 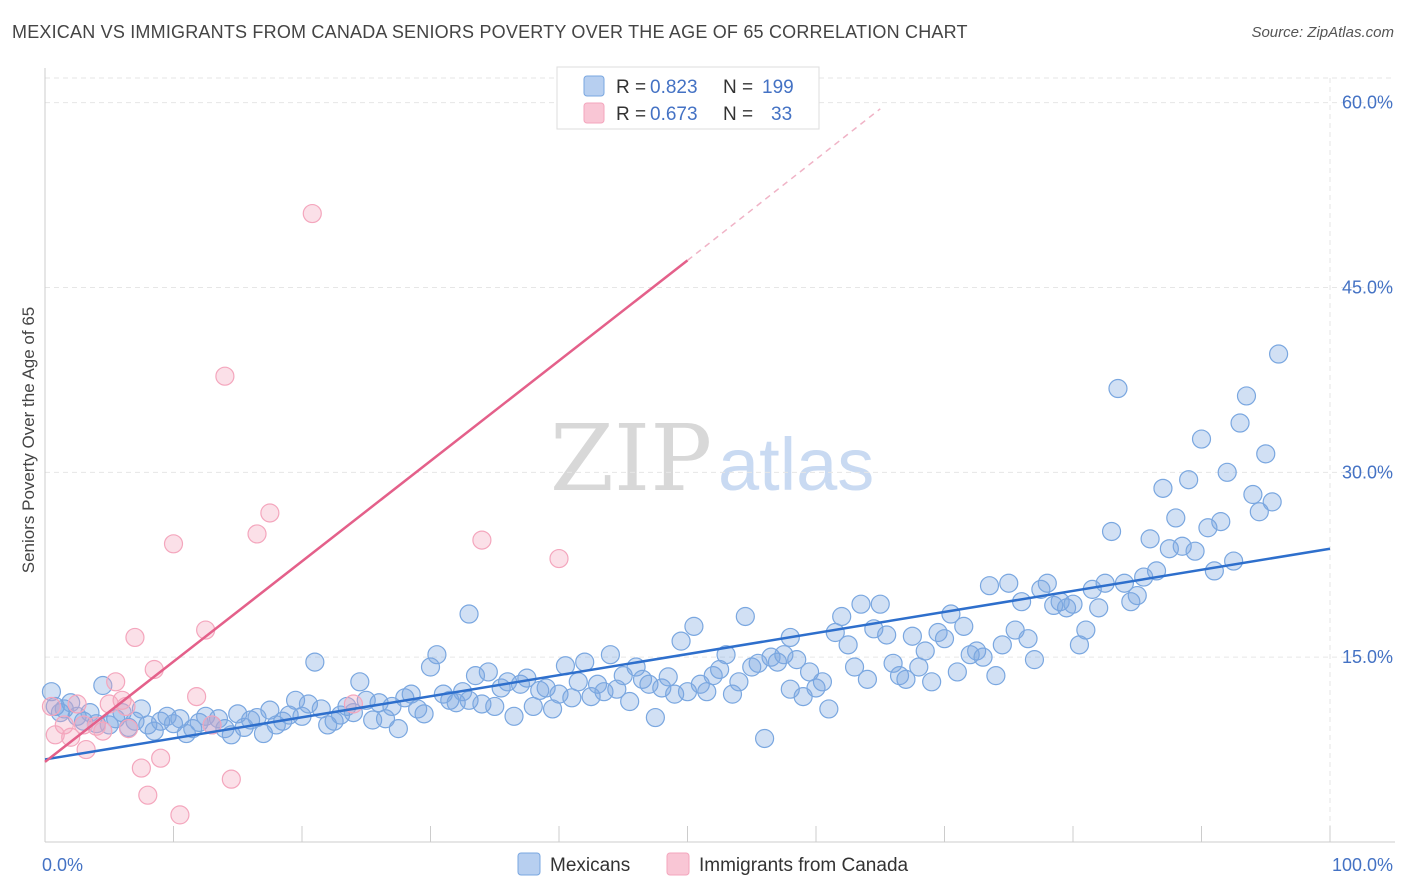 What do you see at coordinates (590, 865) in the screenshot?
I see `bottom-legend-mexicans: Mexicans` at bounding box center [590, 865].